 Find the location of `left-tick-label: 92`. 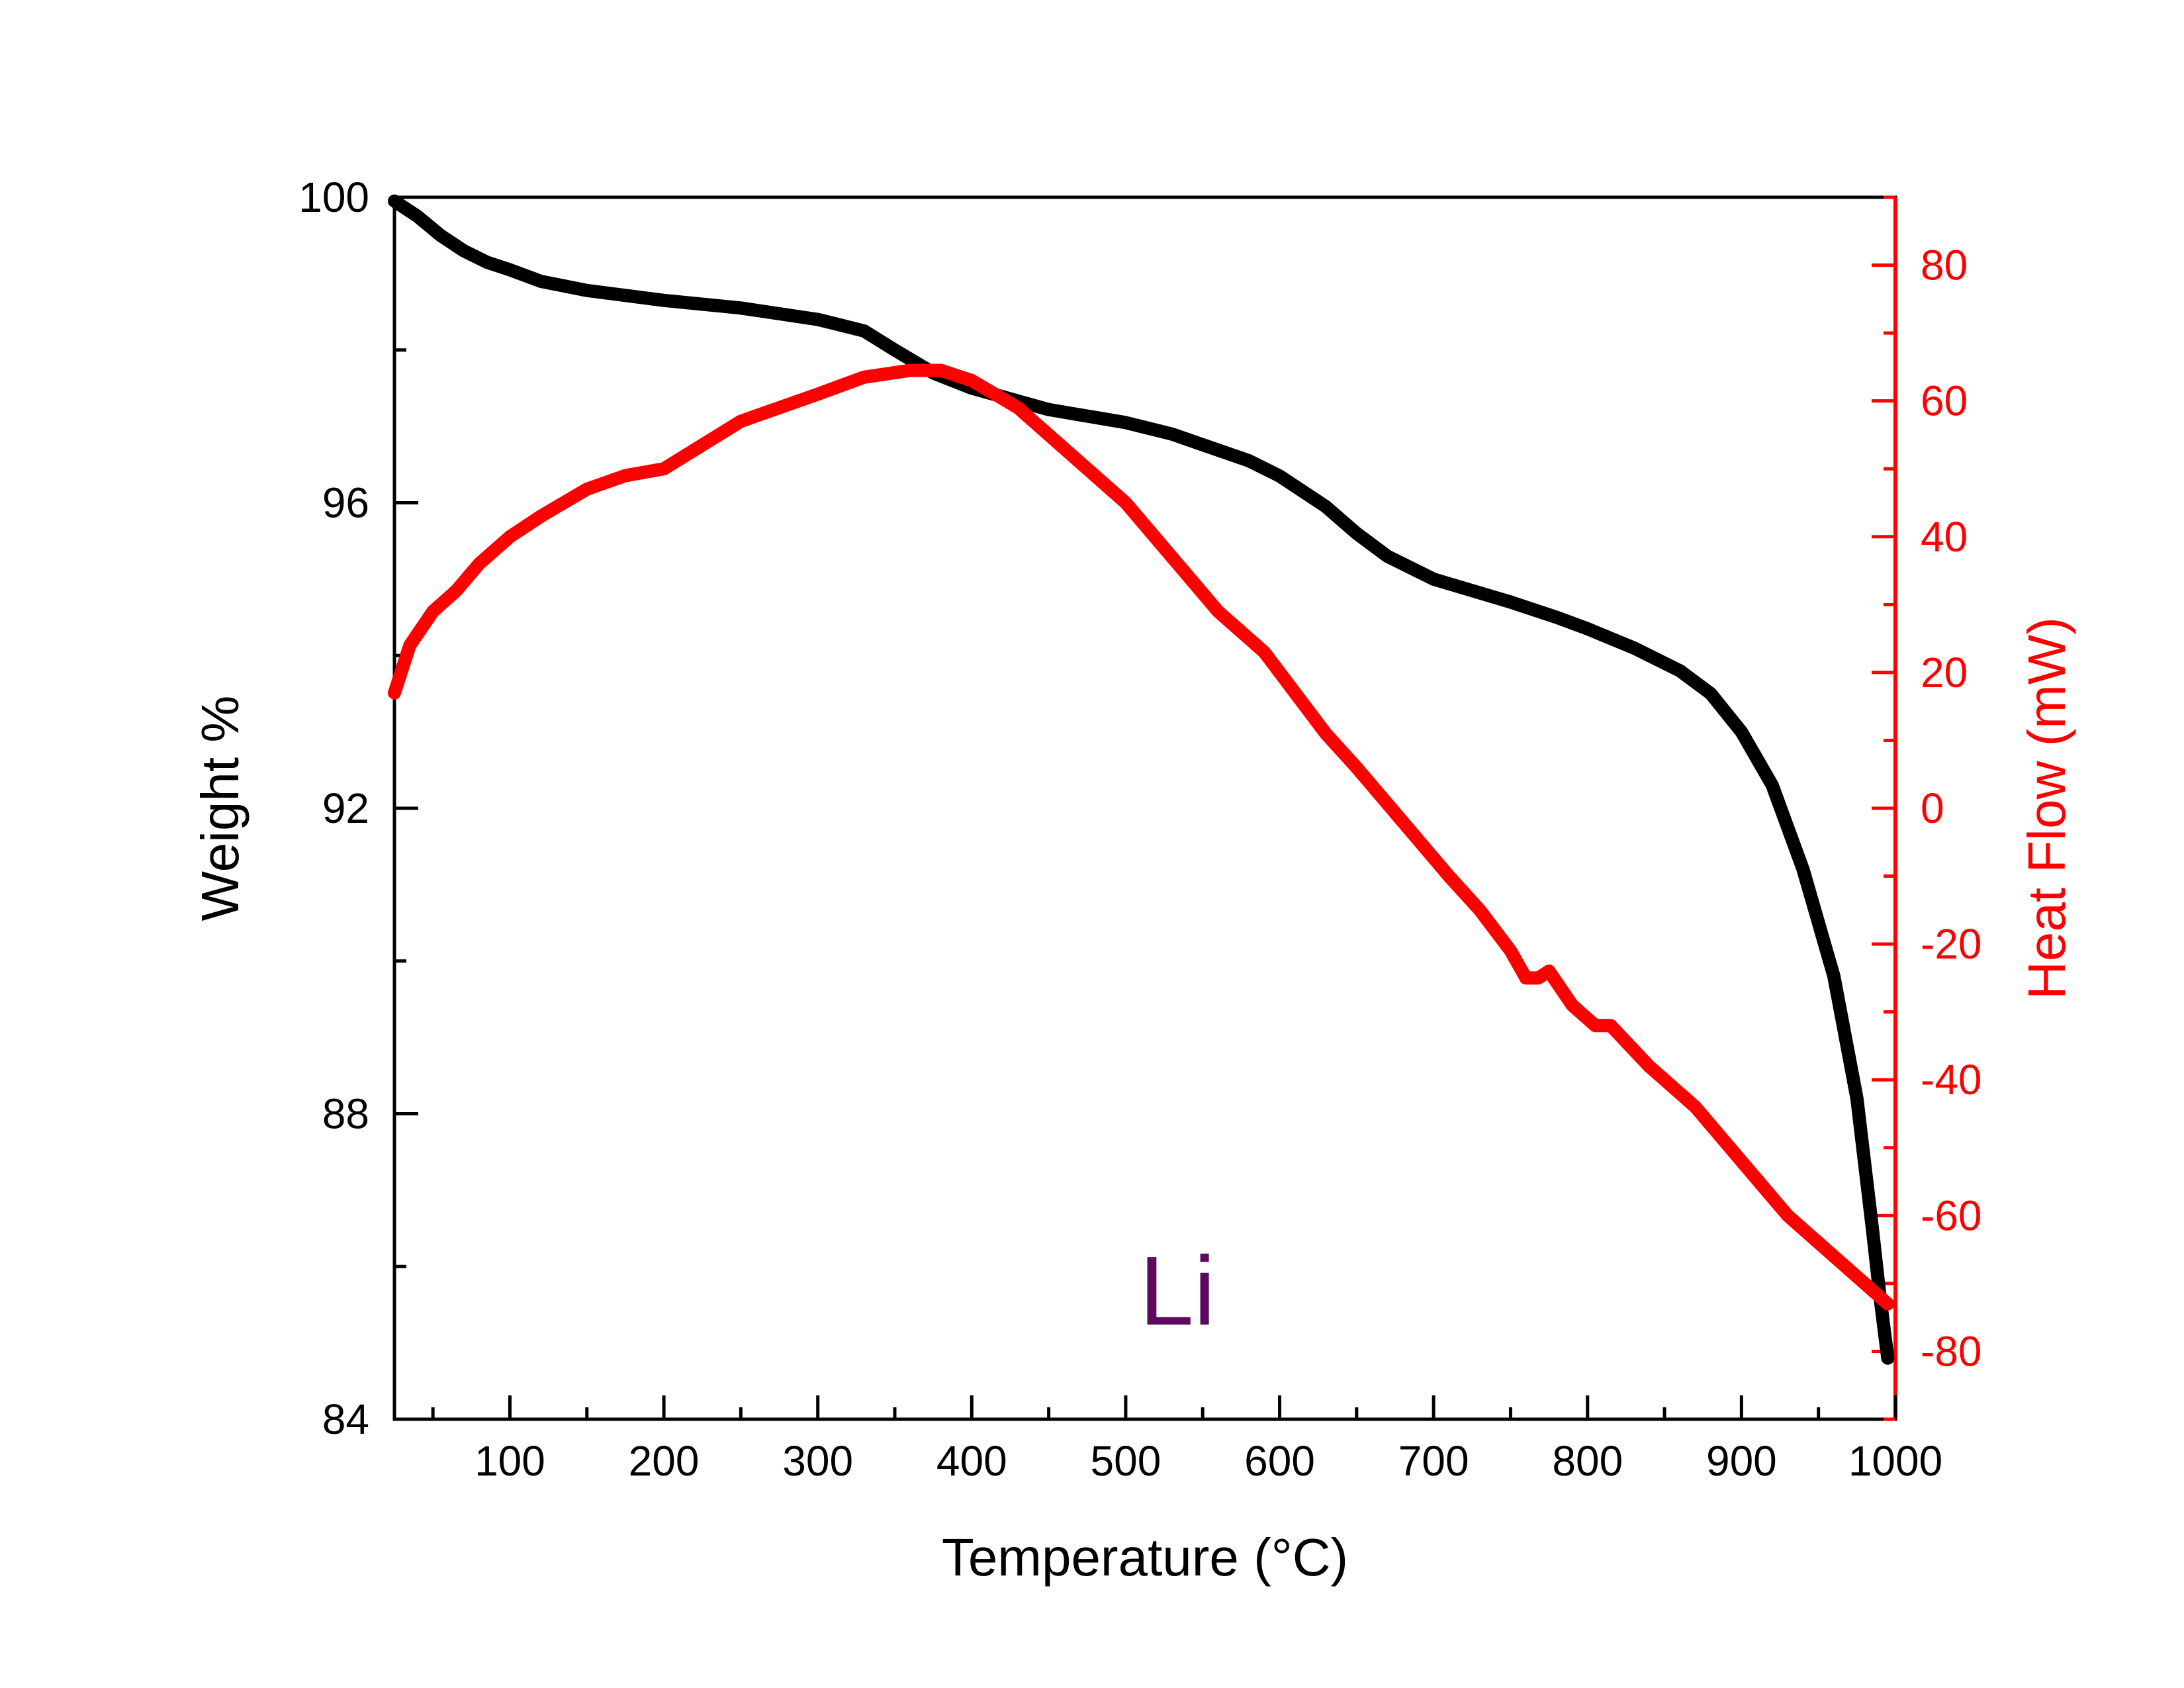

left-tick-label: 92 is located at coordinates (345, 808).